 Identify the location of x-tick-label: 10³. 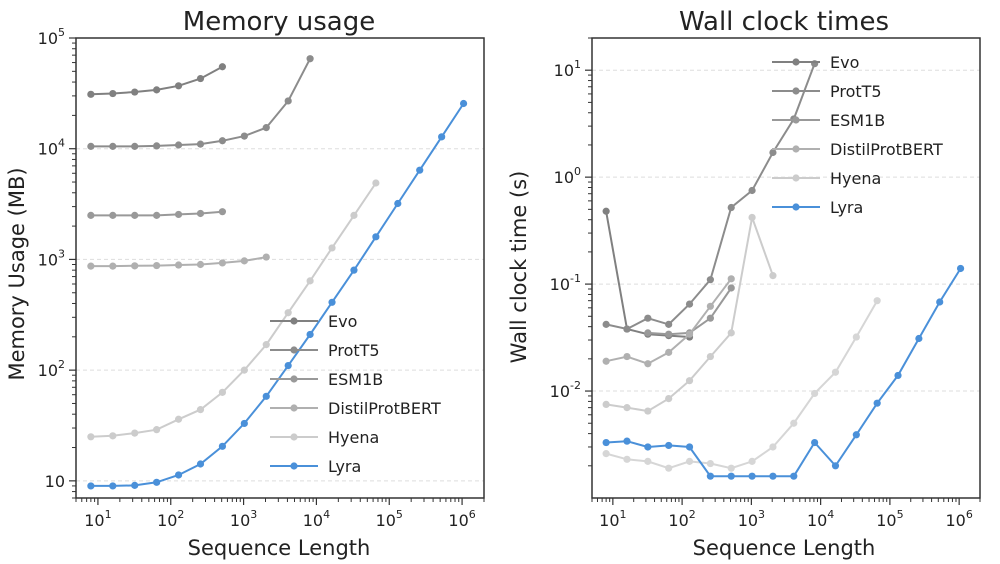
(243, 519).